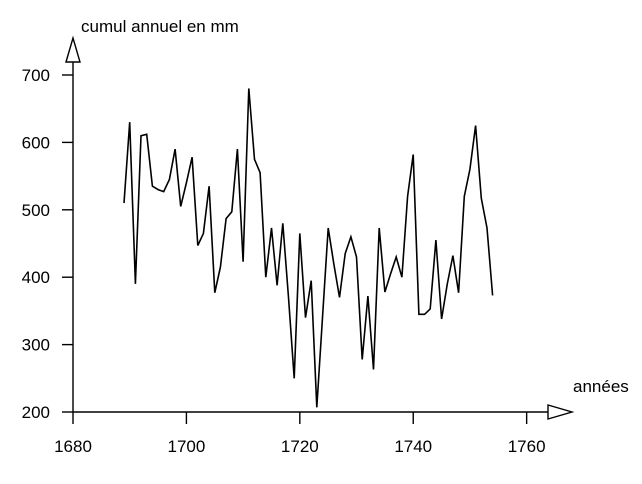 The image size is (642, 484). I want to click on y-axis-title: cumul annuel en mm, so click(160, 26).